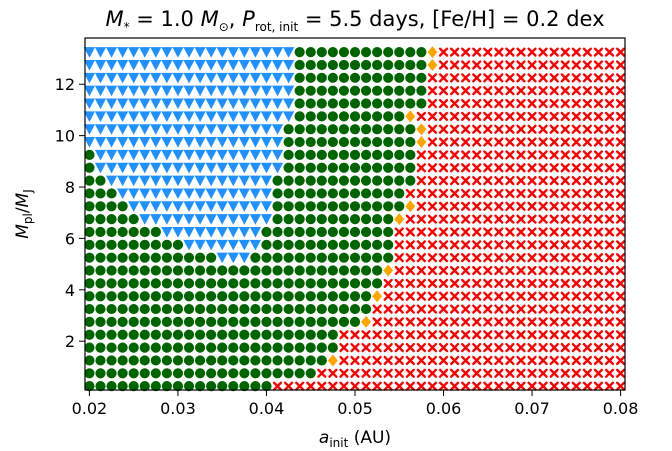 This screenshot has width=672, height=451. What do you see at coordinates (70, 187) in the screenshot?
I see `y-tick-label: 8` at bounding box center [70, 187].